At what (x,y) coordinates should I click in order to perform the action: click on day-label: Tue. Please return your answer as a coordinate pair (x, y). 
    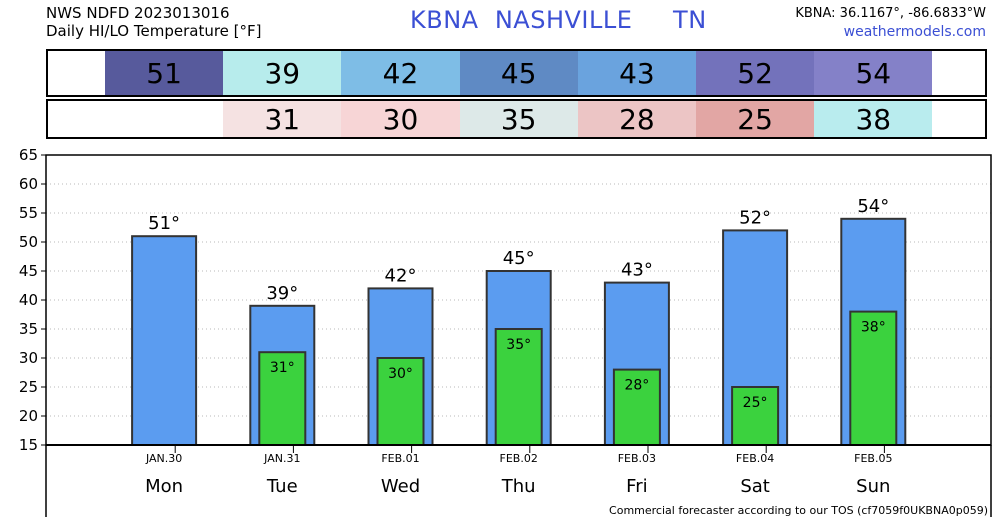
    Looking at the image, I should click on (282, 486).